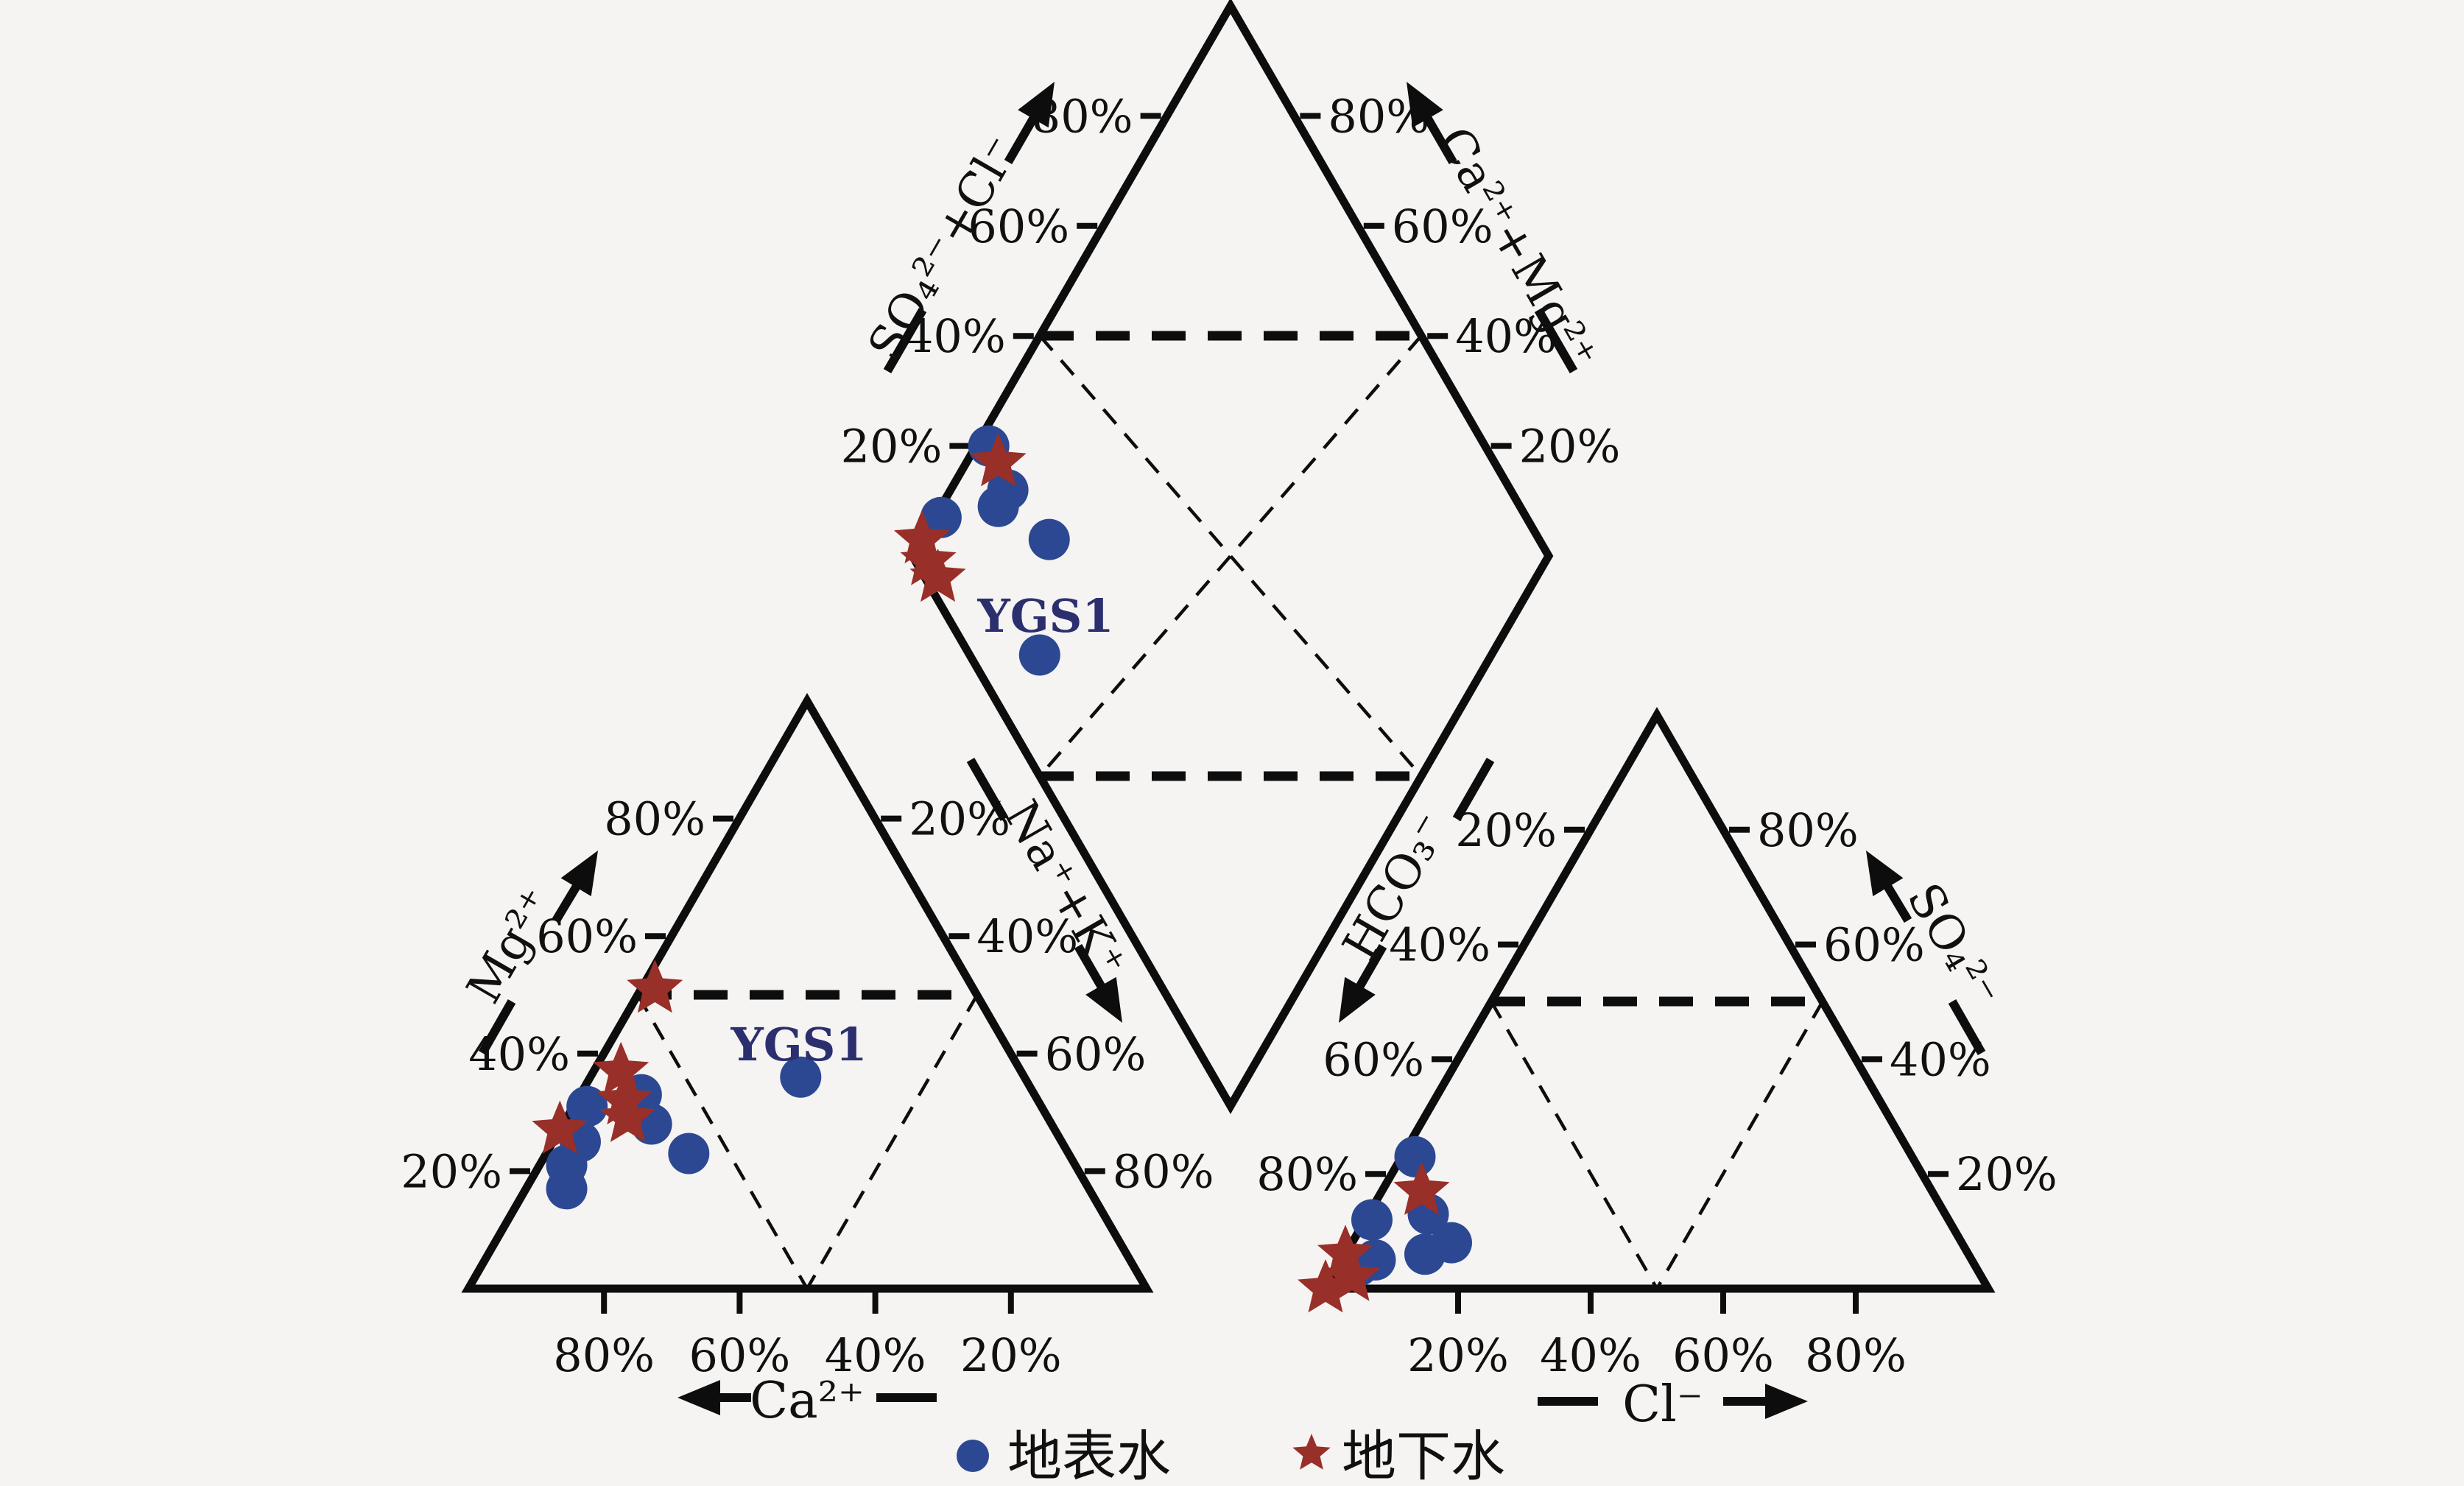  I want to click on legend-markers, so click(1144, 1453).